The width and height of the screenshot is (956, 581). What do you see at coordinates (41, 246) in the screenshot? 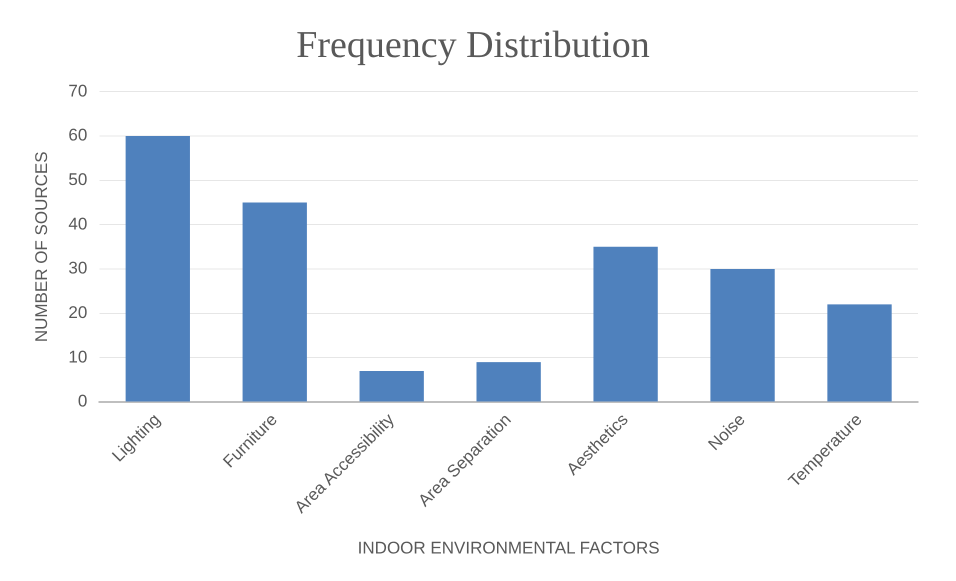
I see `y-axis-title: NUMBER OF SOURCES` at bounding box center [41, 246].